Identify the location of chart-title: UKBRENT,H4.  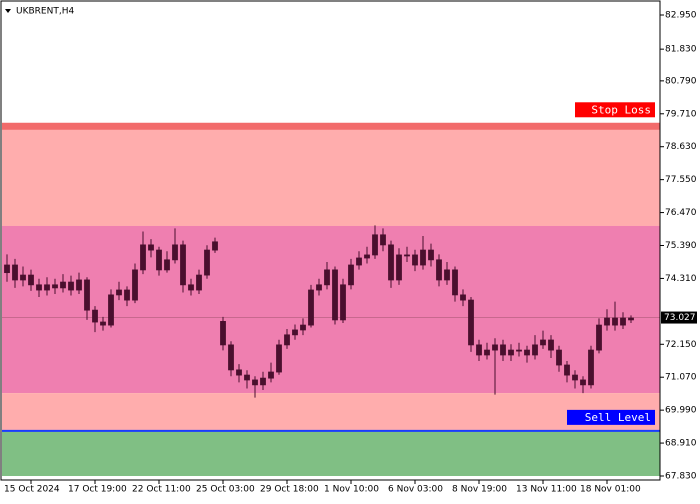
(45, 12).